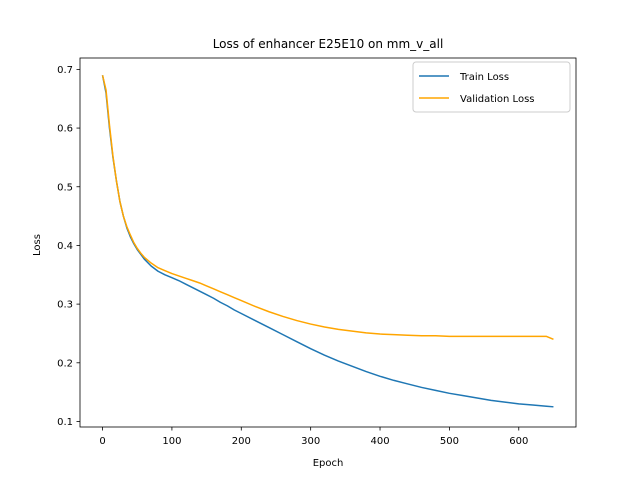 This screenshot has height=480, width=640. What do you see at coordinates (379, 441) in the screenshot?
I see `x-tick-label: 400` at bounding box center [379, 441].